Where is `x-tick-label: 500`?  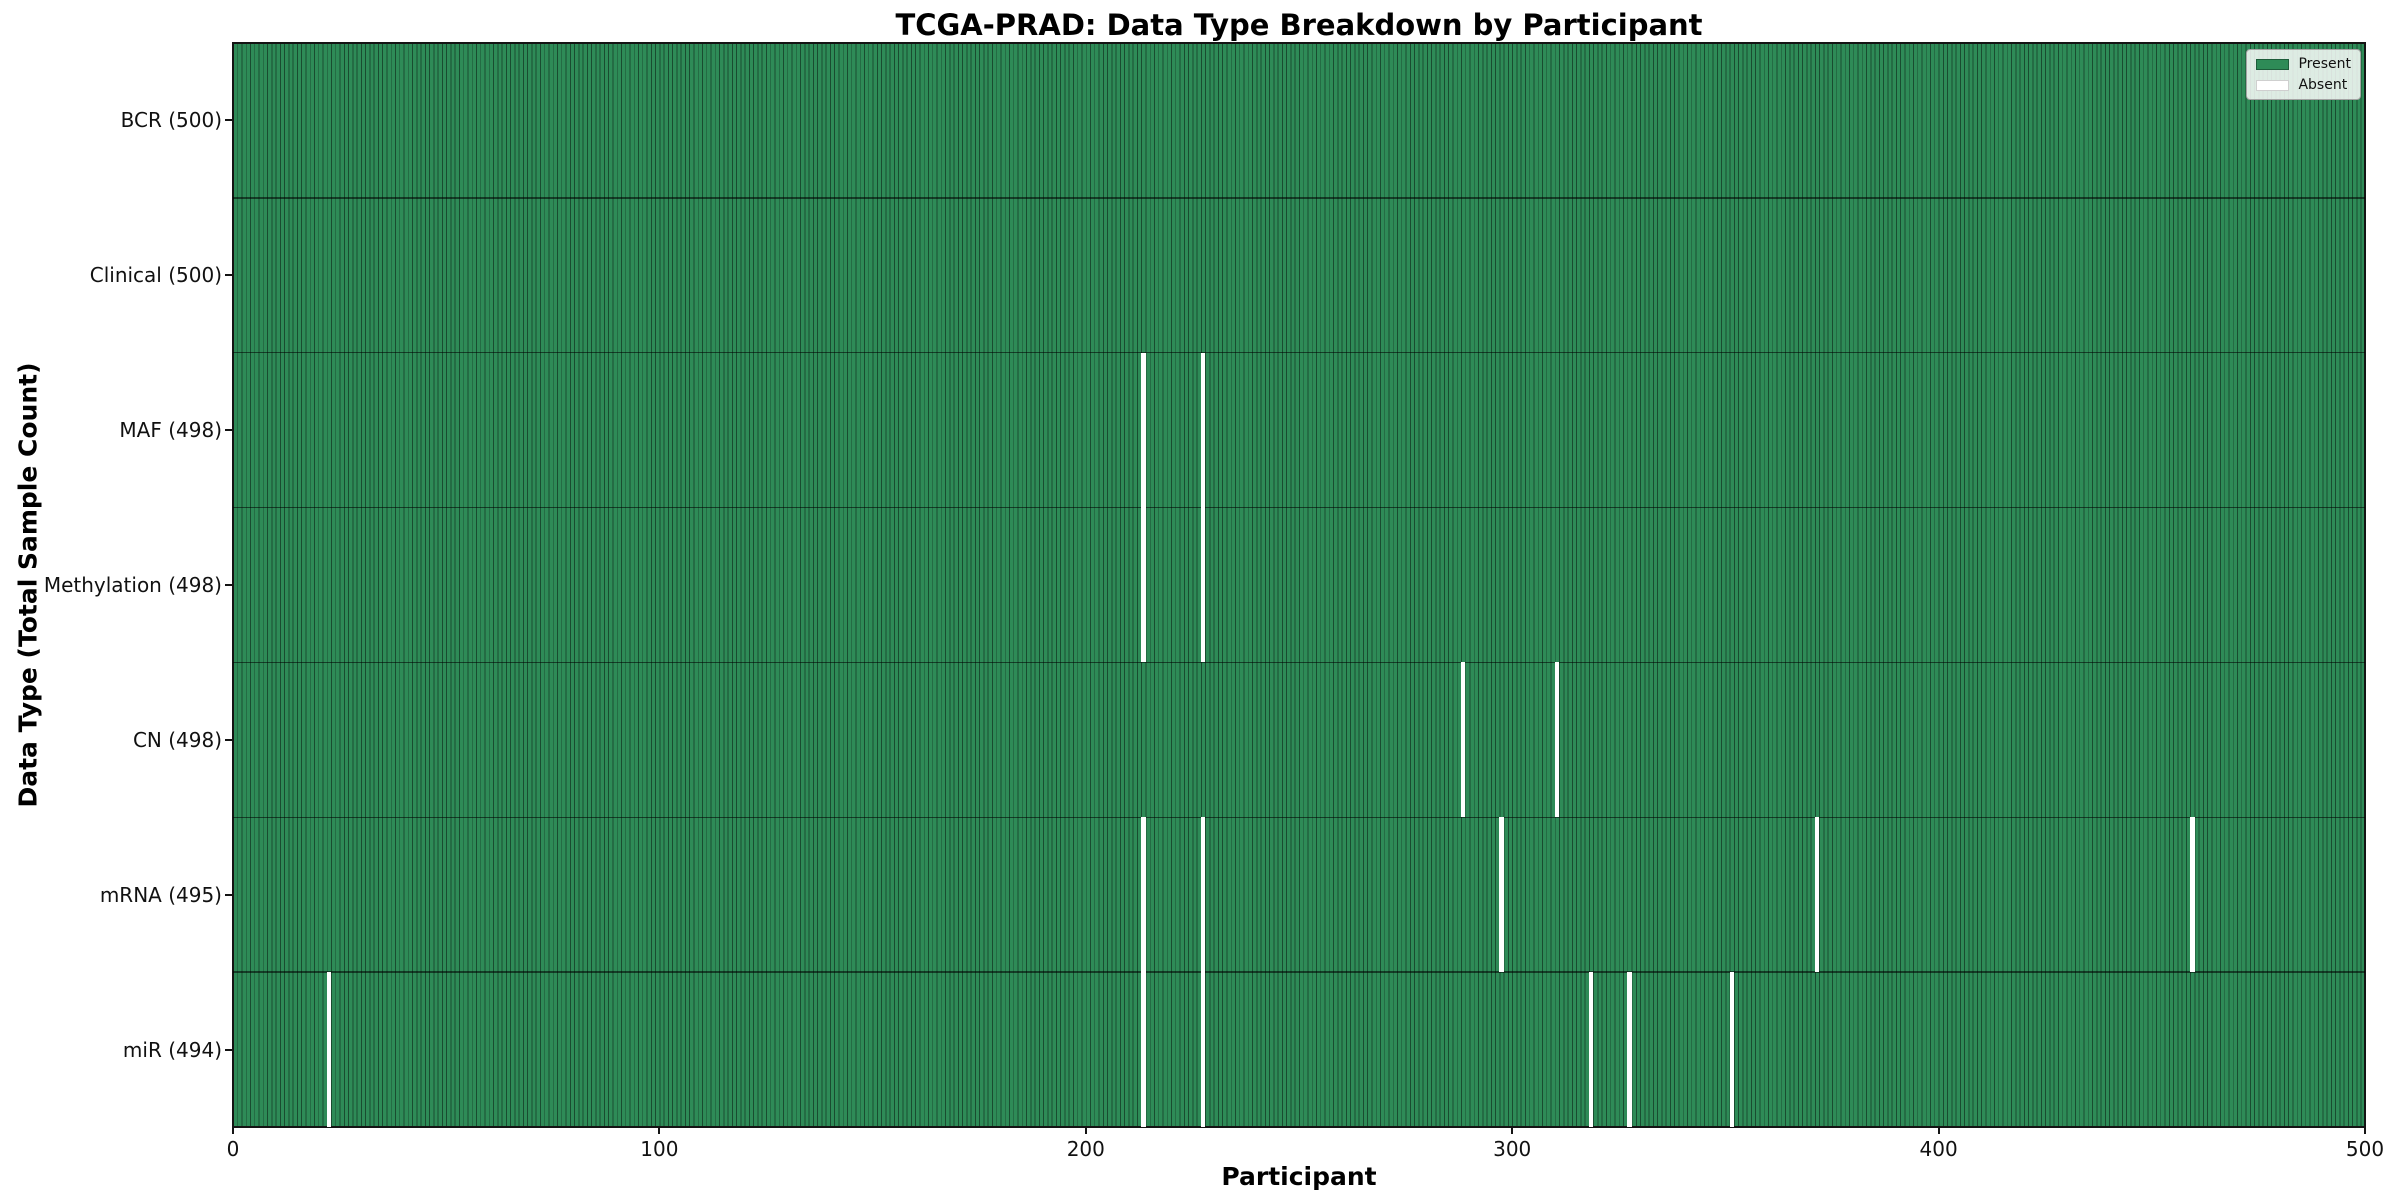
x-tick-label: 500 is located at coordinates (2365, 1149).